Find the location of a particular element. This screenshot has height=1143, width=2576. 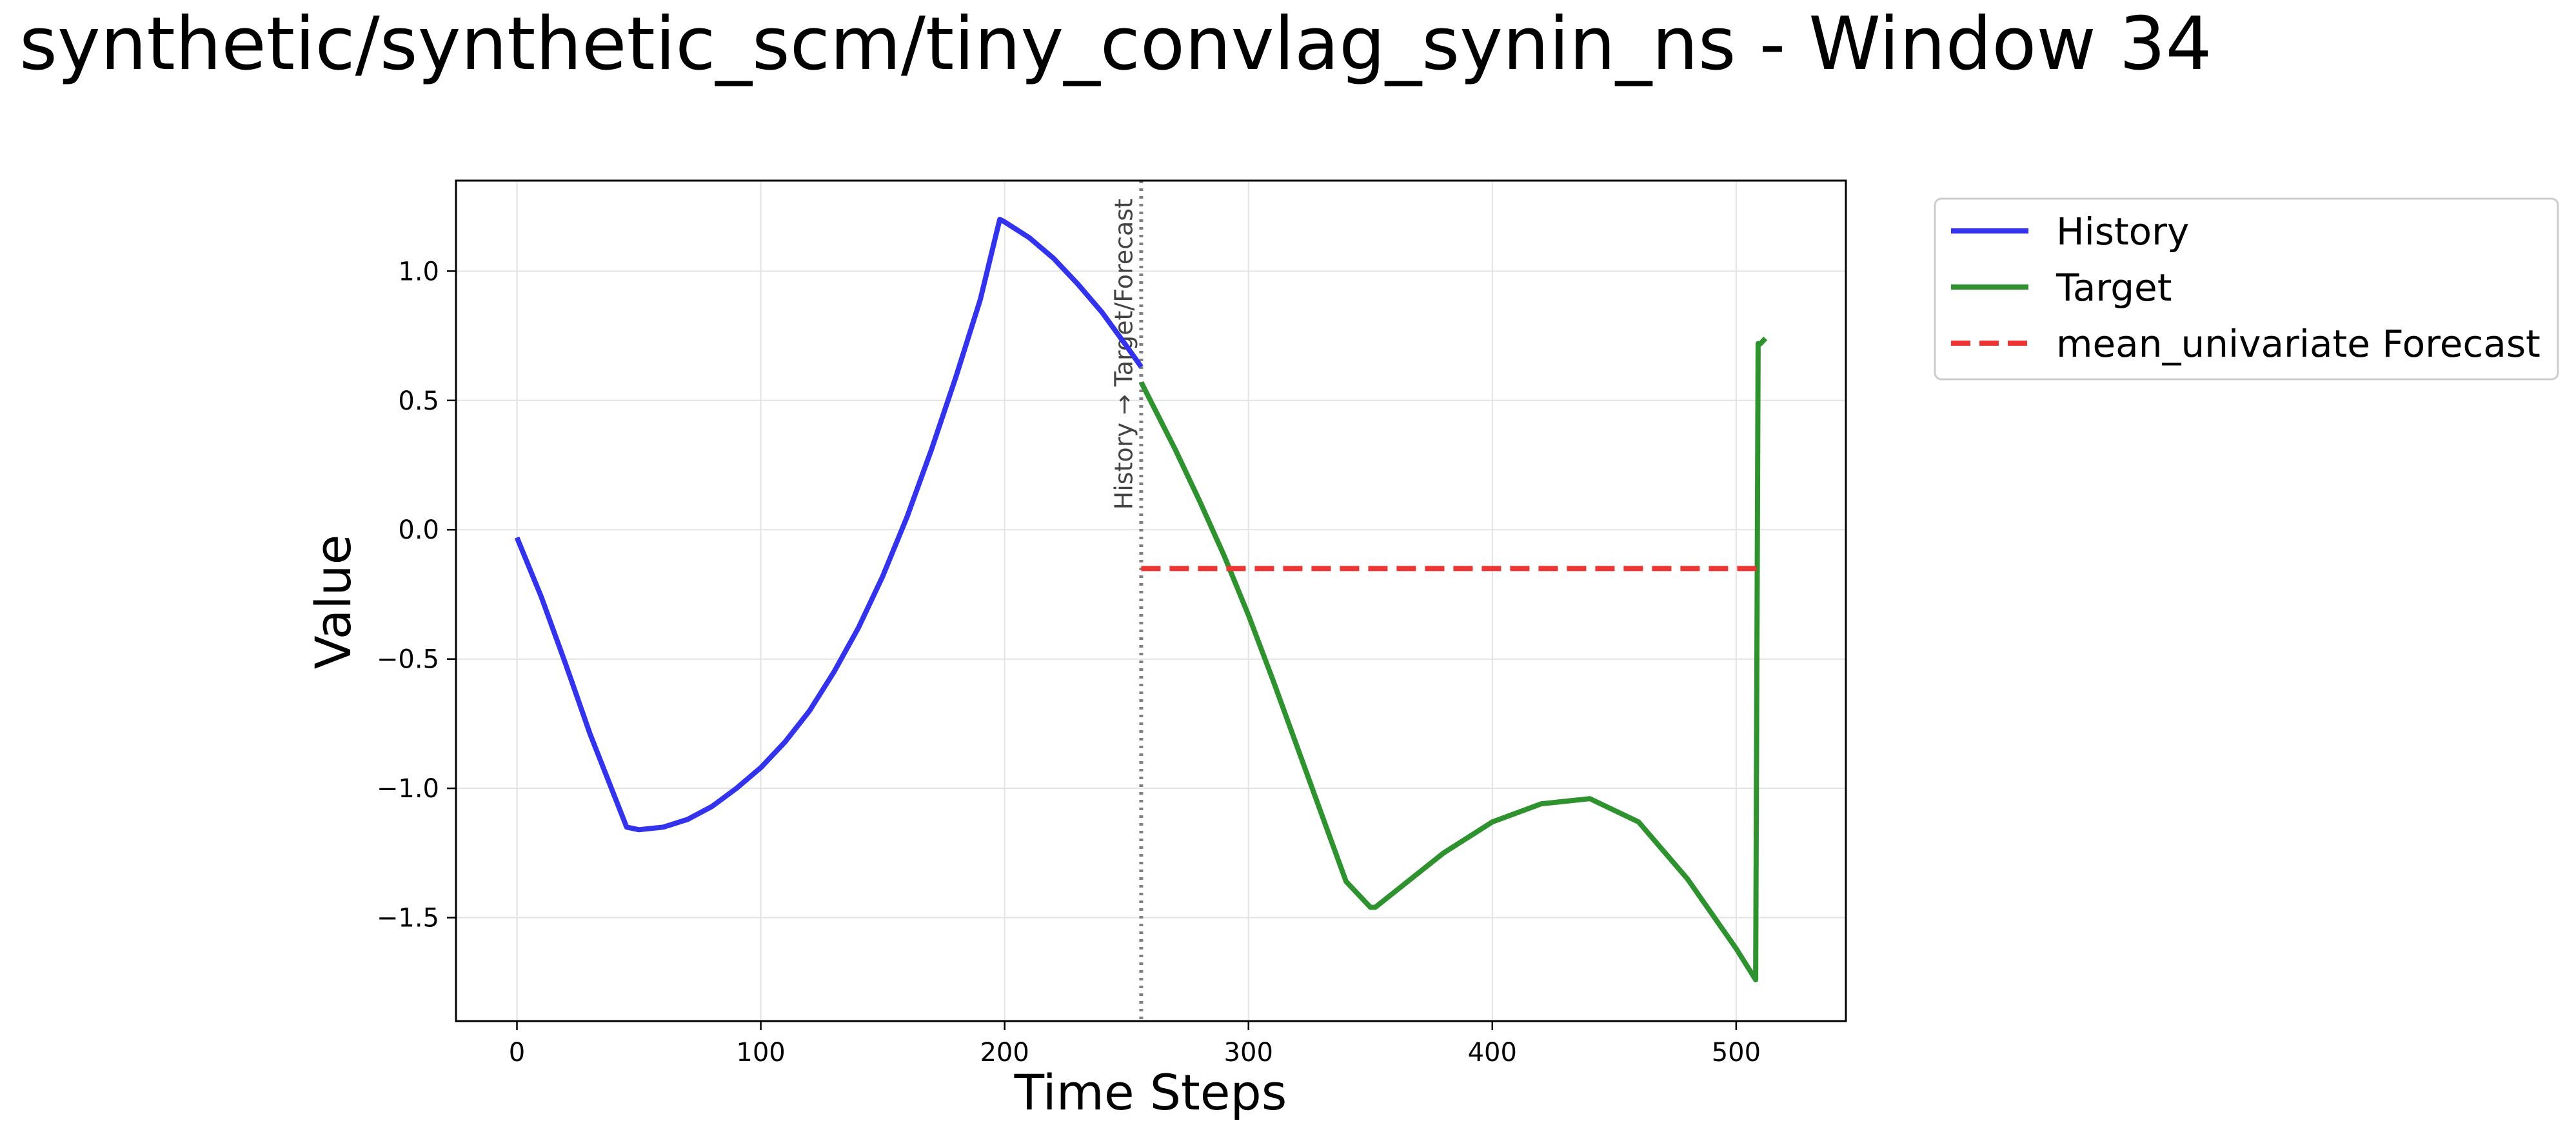

legend-label: mean_univariate Forecast is located at coordinates (2298, 344).